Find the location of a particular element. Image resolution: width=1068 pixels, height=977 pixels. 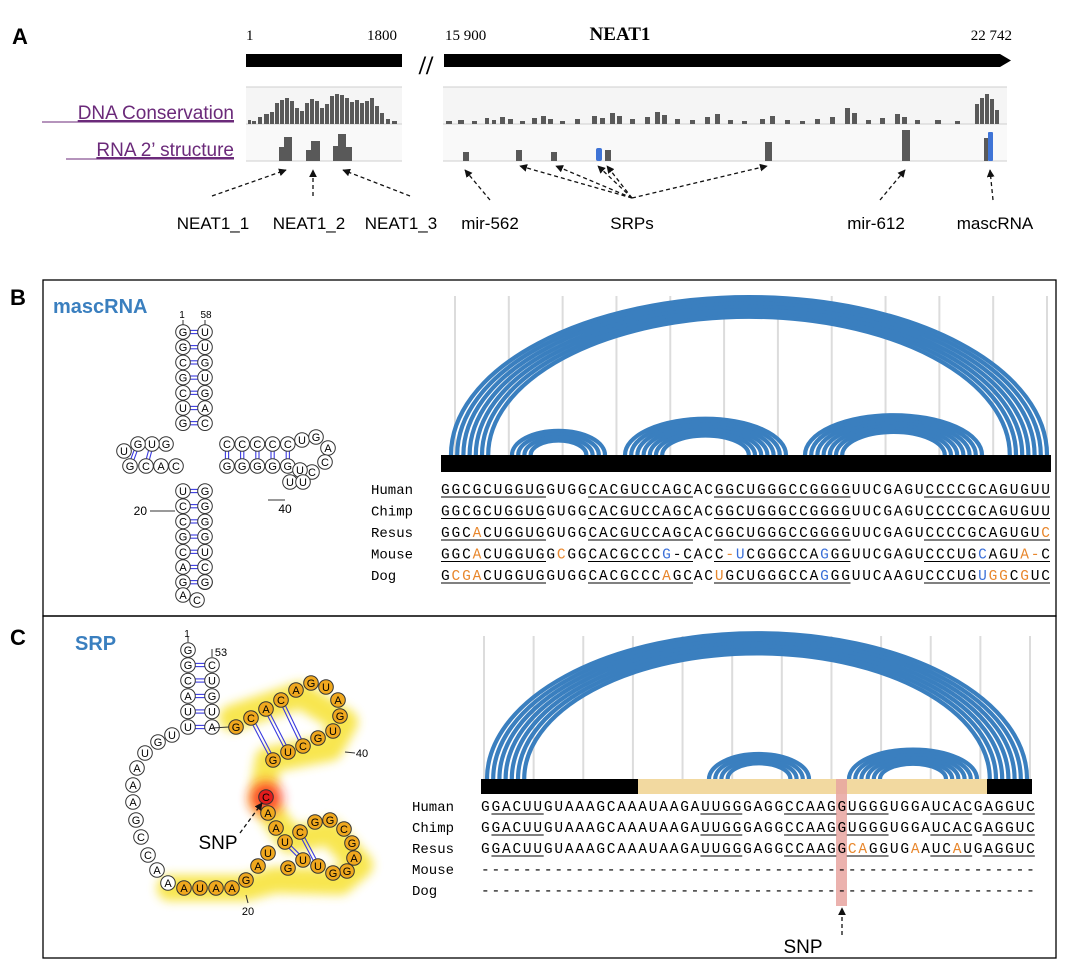

coord-end: 22 742 is located at coordinates (991, 36).